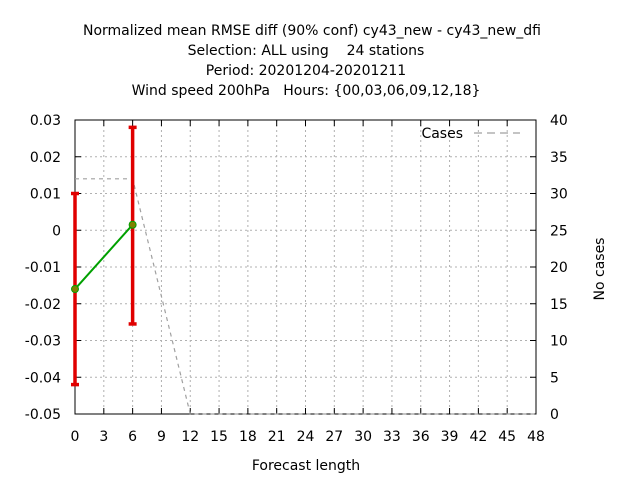 This screenshot has height=480, width=640. What do you see at coordinates (43, 268) in the screenshot?
I see `y-tick-label: -0.01` at bounding box center [43, 268].